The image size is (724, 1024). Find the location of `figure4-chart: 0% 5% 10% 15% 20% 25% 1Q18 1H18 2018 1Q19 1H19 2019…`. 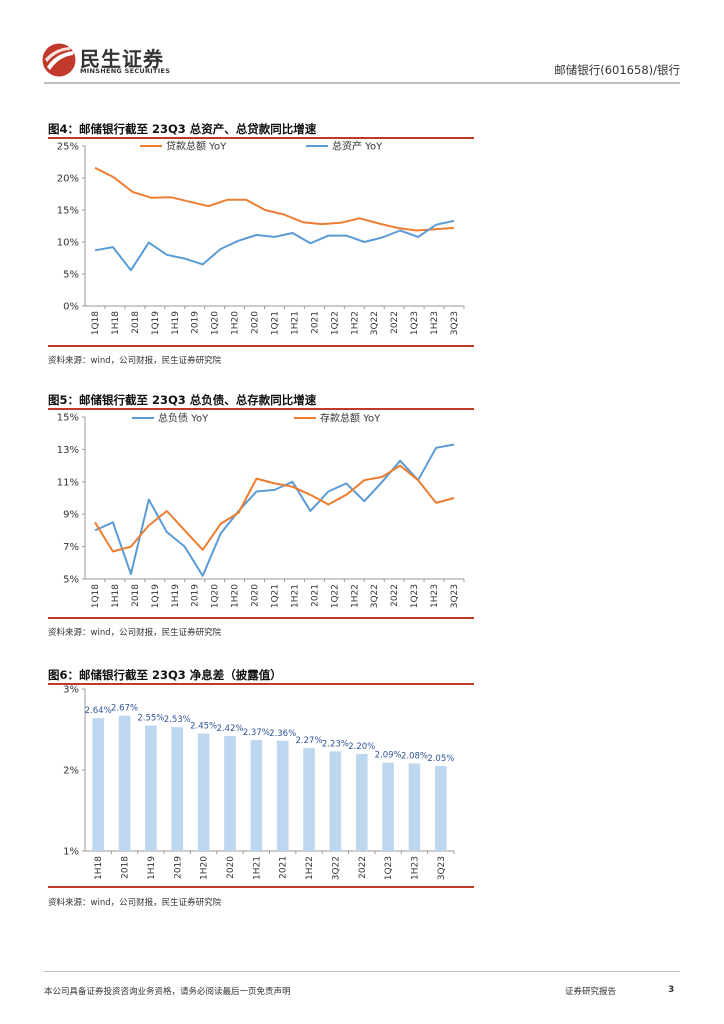

figure4-chart: 0% 5% 10% 15% 20% 25% 1Q18 1H18 2018 1Q19 1H19 2019… is located at coordinates (261, 238).